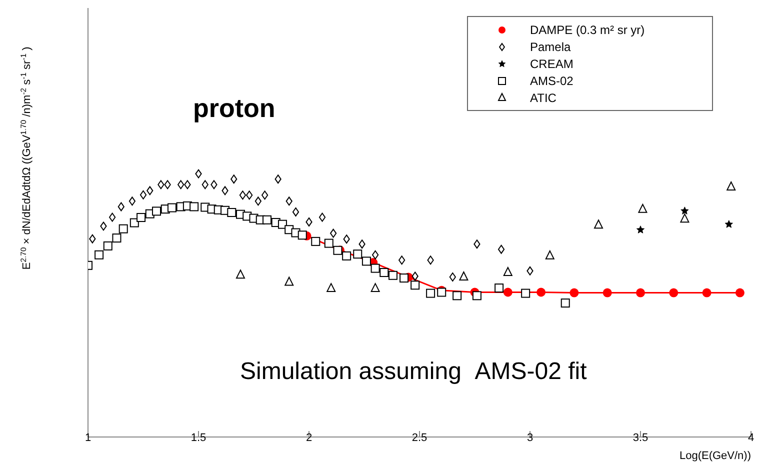 This screenshot has height=470, width=771. What do you see at coordinates (552, 81) in the screenshot?
I see `legend-label: AMS-02` at bounding box center [552, 81].